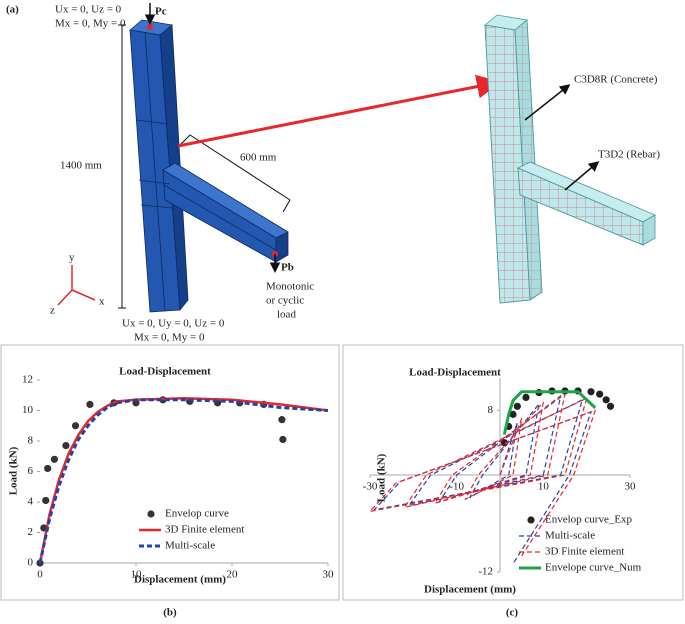 The width and height of the screenshot is (685, 624). I want to click on element-label: T3D2 (Rebar), so click(629, 155).